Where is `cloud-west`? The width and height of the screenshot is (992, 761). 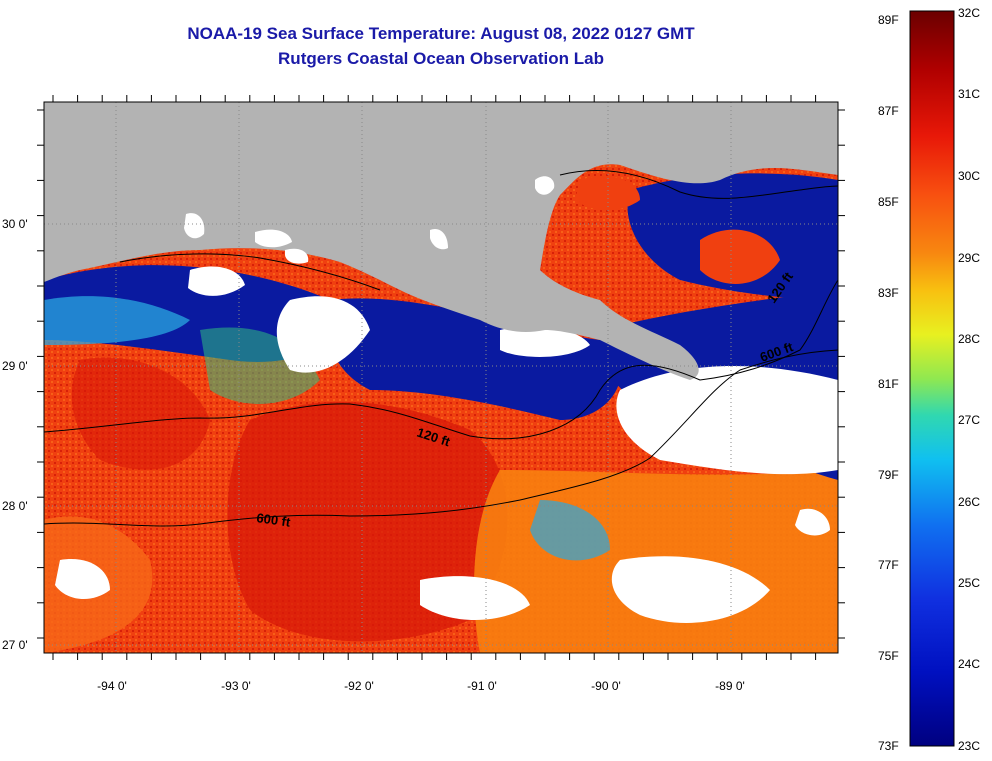
cloud-west is located at coordinates (82, 579).